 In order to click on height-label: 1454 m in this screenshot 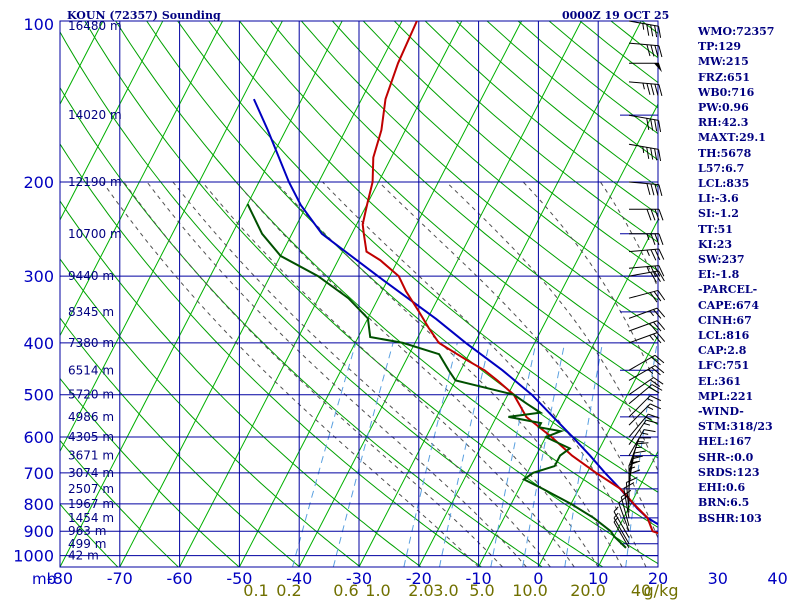, I will do `click(91, 518)`.